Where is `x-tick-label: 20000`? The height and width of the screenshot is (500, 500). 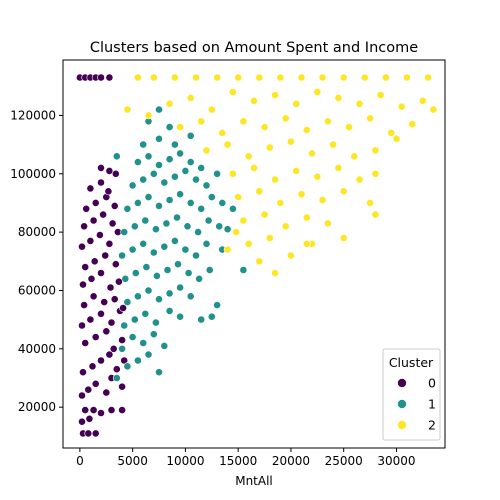
x-tick-label: 20000 is located at coordinates (291, 461).